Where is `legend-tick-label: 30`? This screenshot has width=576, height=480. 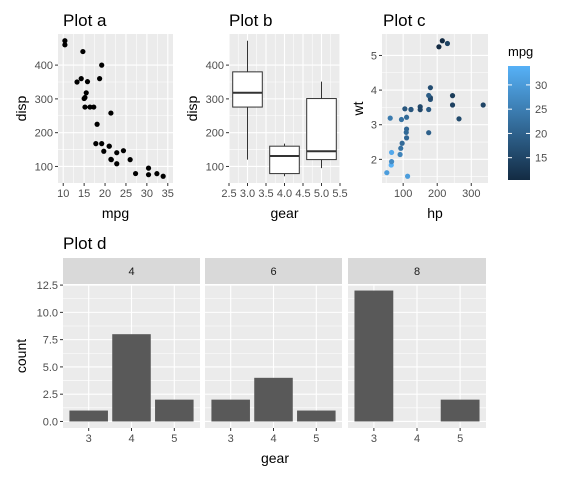 legend-tick-label: 30 is located at coordinates (541, 86).